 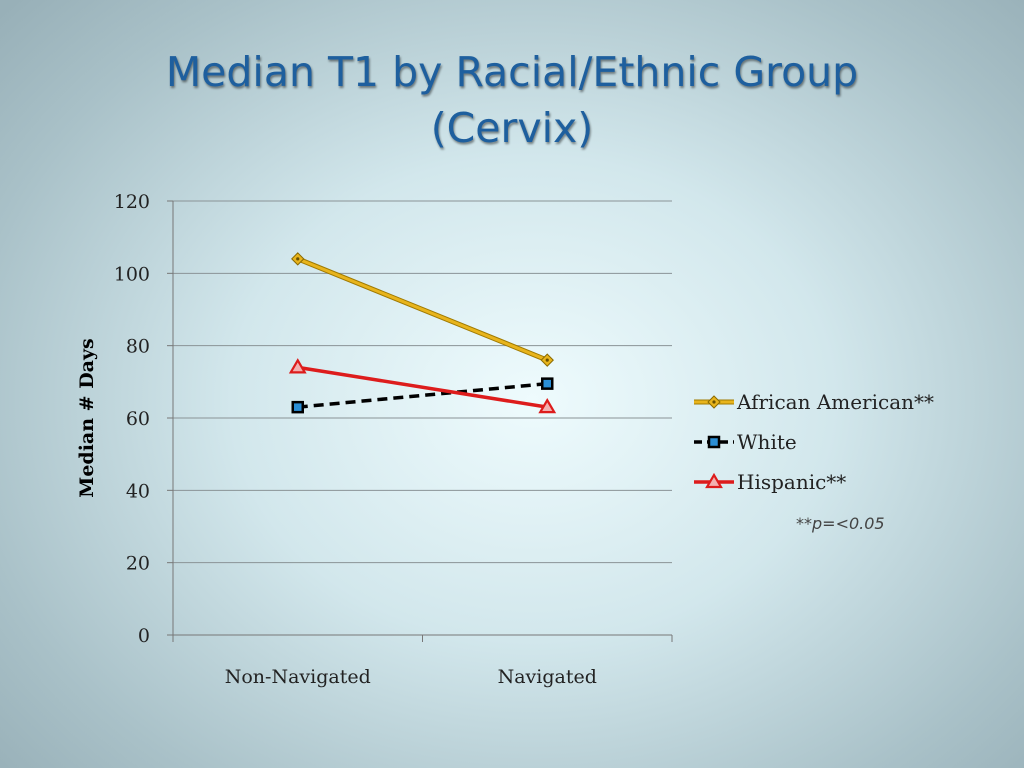 What do you see at coordinates (791, 482) in the screenshot?
I see `legend-label: Hispanic**` at bounding box center [791, 482].